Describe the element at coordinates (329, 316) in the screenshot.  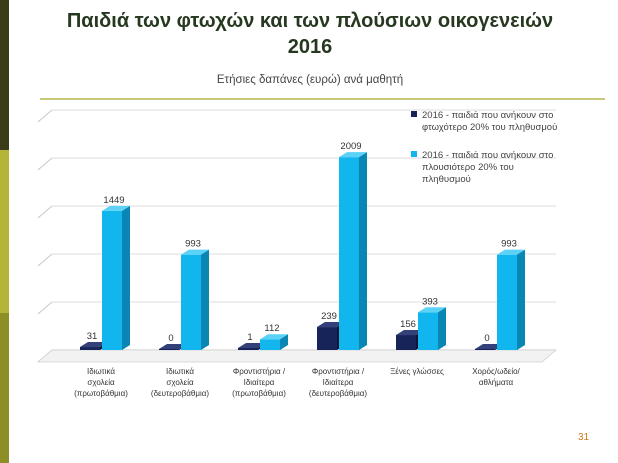
I see `data-label-poor: 239` at that location.